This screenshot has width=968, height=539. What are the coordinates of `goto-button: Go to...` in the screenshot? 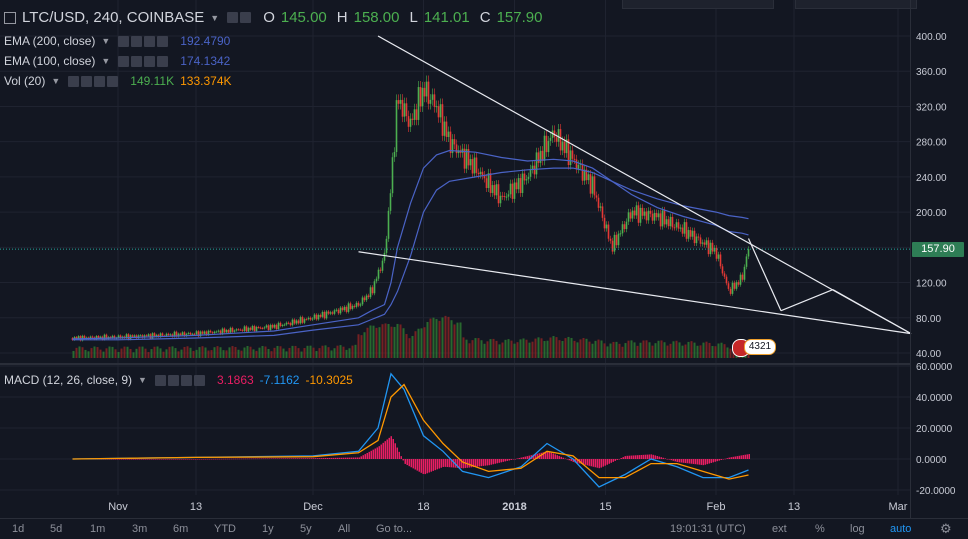 It's located at (394, 529).